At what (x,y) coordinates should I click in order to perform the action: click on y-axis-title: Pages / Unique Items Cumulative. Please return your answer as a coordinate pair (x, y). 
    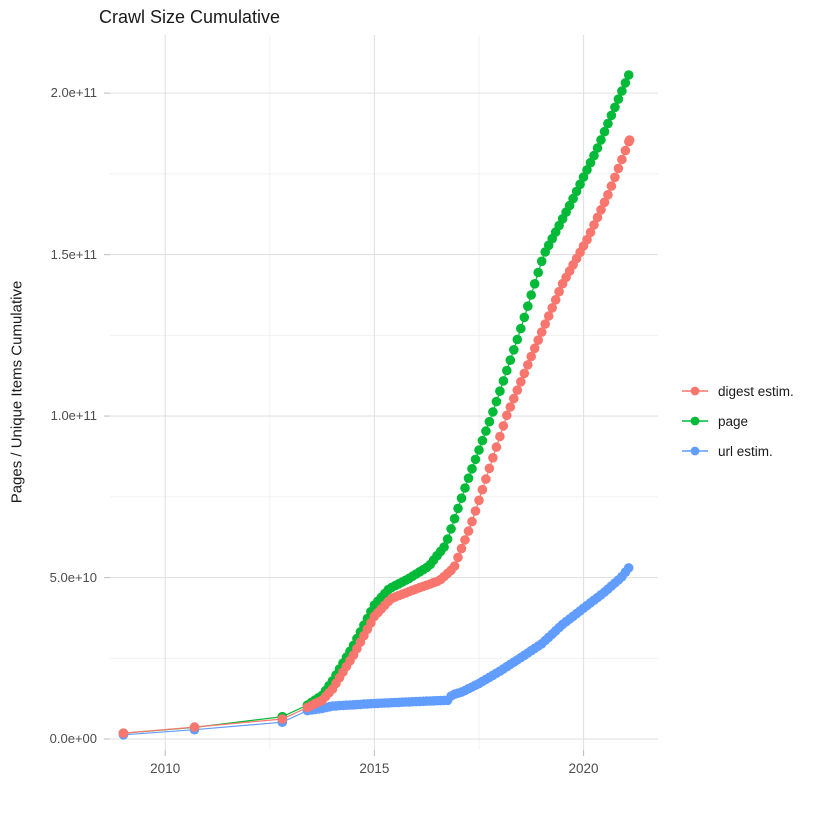
    Looking at the image, I should click on (17, 392).